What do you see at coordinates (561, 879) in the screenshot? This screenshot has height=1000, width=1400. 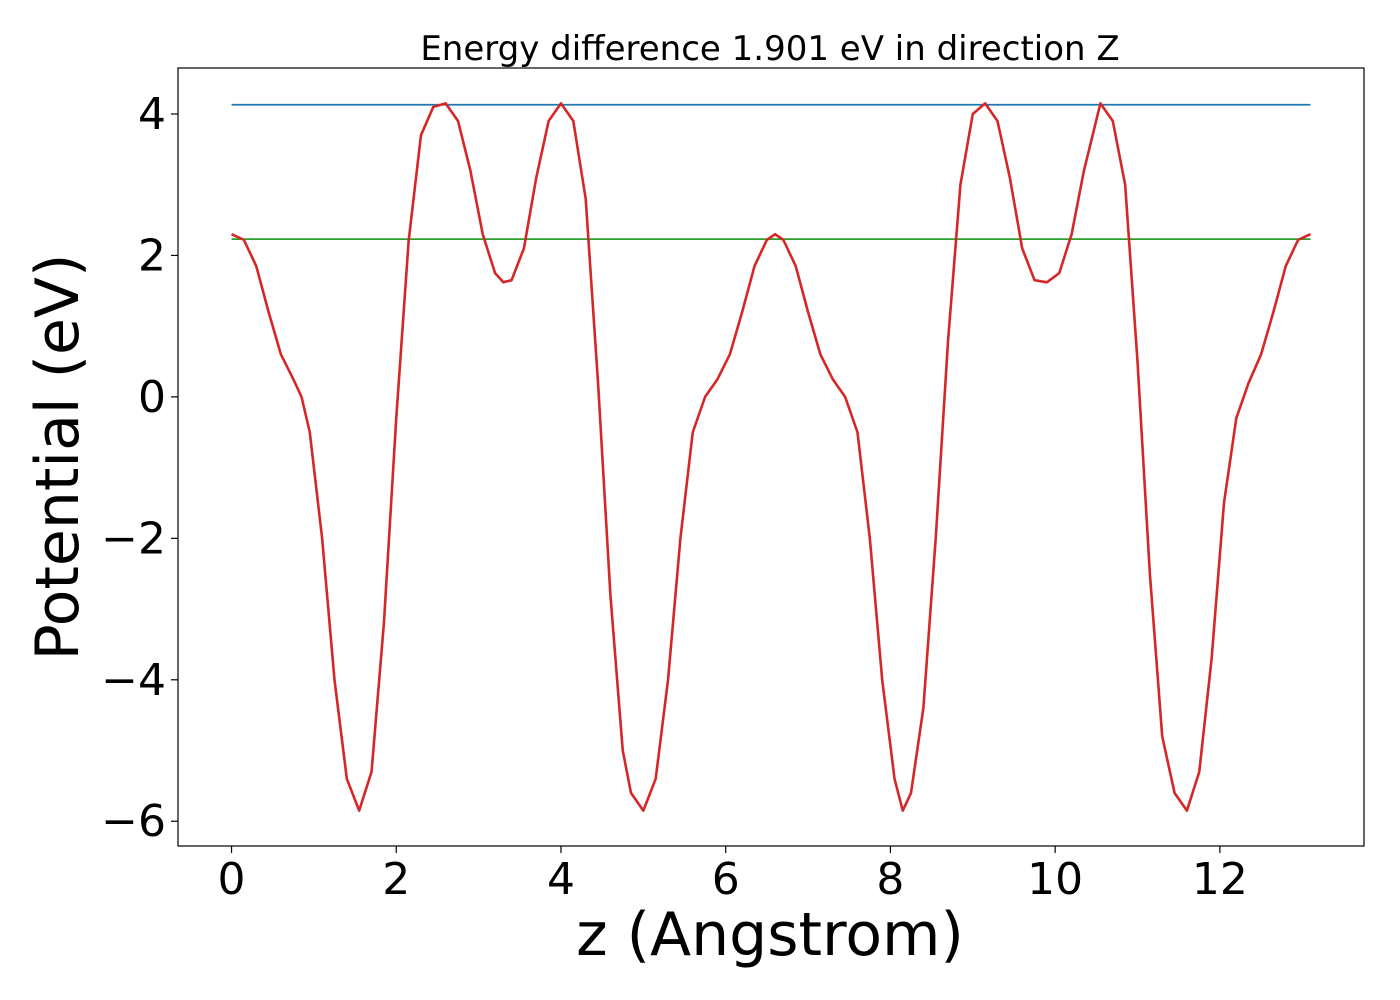 I see `x-tick-label: 4` at bounding box center [561, 879].